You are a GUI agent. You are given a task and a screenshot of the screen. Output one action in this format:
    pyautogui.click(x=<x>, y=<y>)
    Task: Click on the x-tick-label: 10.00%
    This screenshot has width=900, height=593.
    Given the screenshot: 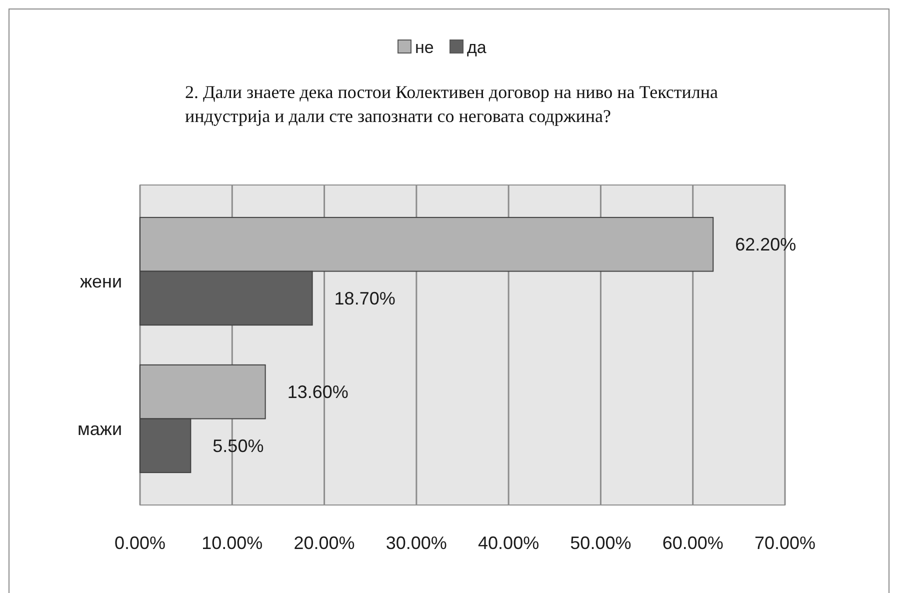 What is the action you would take?
    pyautogui.click(x=232, y=543)
    